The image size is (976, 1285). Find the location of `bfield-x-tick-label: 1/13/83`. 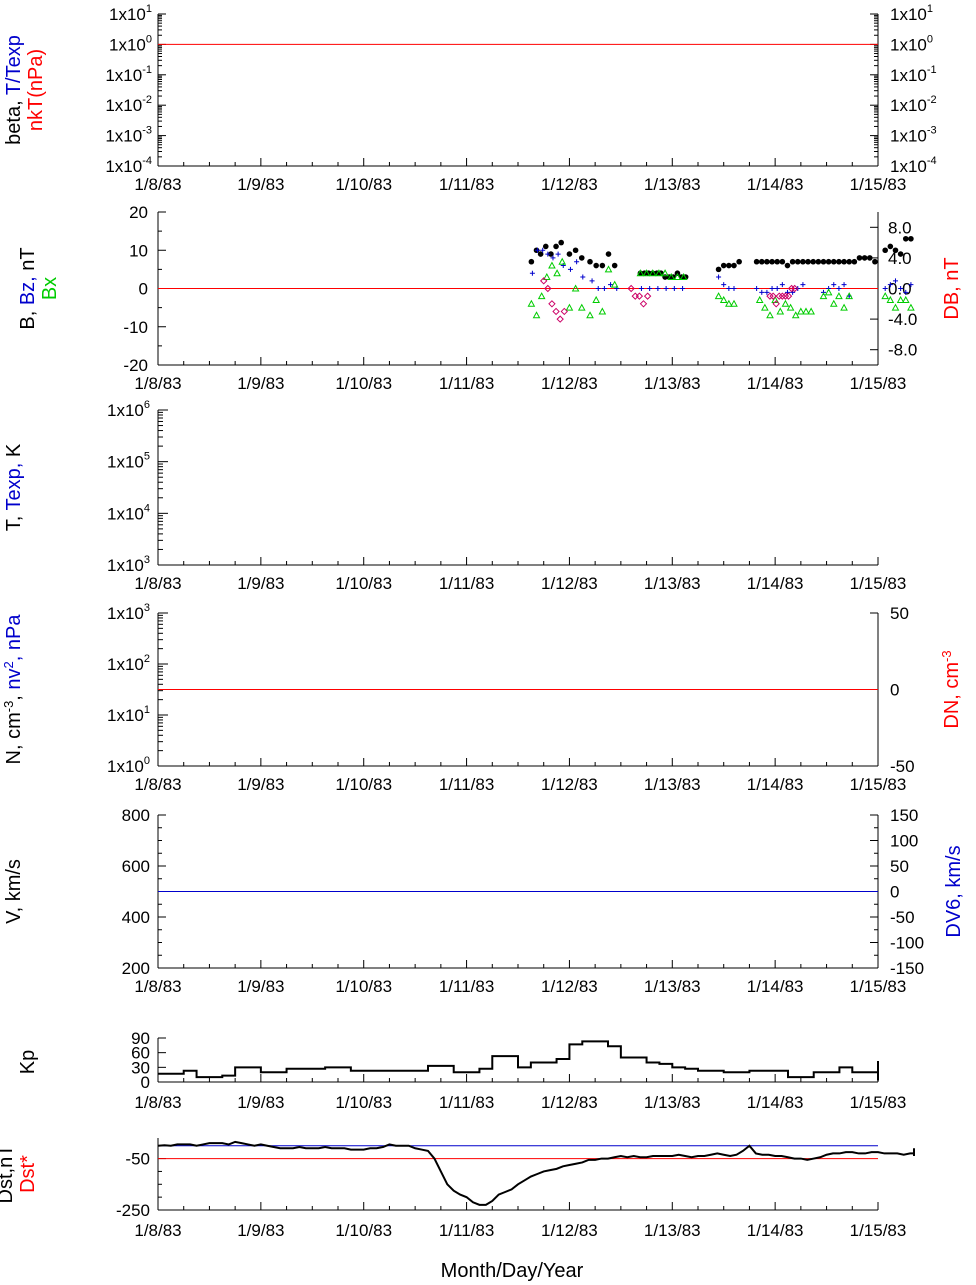

bfield-x-tick-label: 1/13/83 is located at coordinates (672, 383).